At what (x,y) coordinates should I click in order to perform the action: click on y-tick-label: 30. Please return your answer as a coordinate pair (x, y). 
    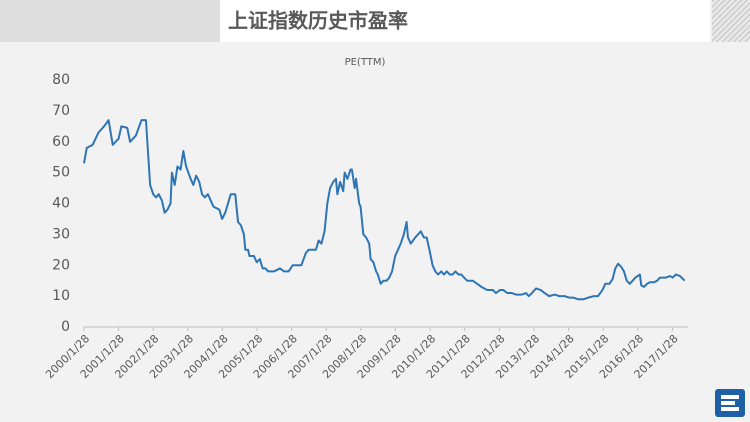
    Looking at the image, I should click on (61, 234).